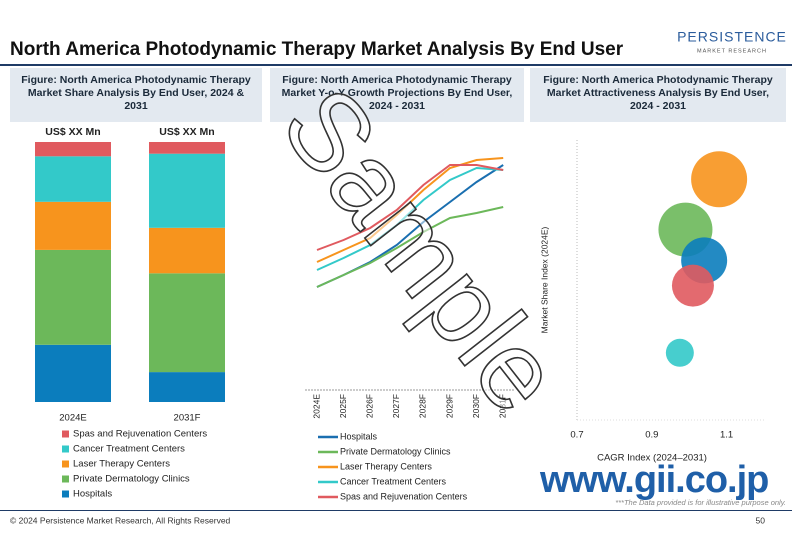 The image size is (792, 540). What do you see at coordinates (476, 406) in the screenshot?
I see `x-tick-label: 2030F` at bounding box center [476, 406].